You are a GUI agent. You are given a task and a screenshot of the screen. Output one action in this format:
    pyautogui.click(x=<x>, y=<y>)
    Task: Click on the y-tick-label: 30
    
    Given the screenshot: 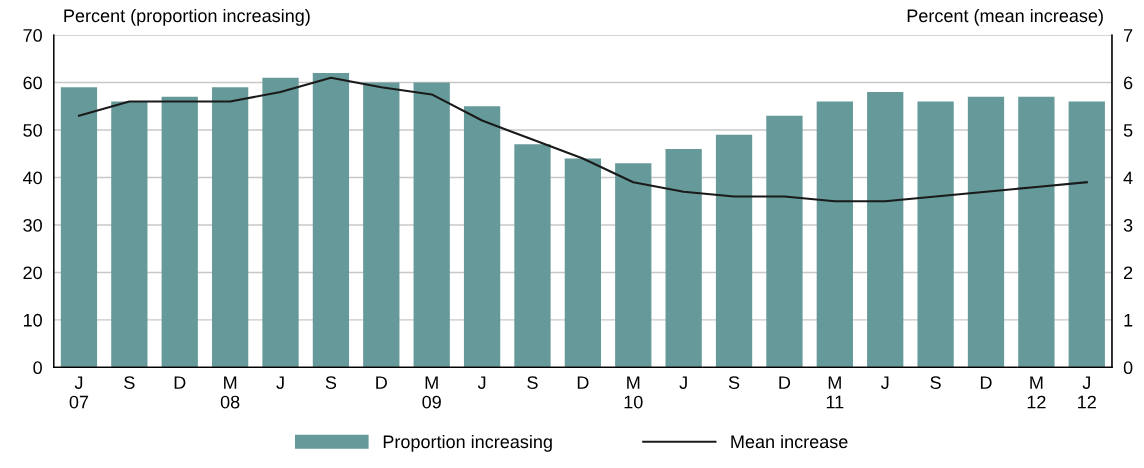 What is the action you would take?
    pyautogui.click(x=32, y=225)
    